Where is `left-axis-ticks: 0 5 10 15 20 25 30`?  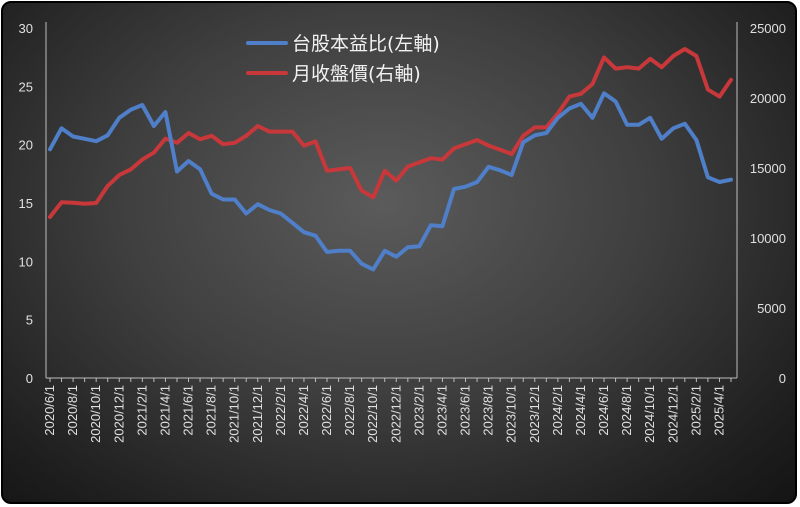 left-axis-ticks: 0 5 10 15 20 25 30 is located at coordinates (26, 203).